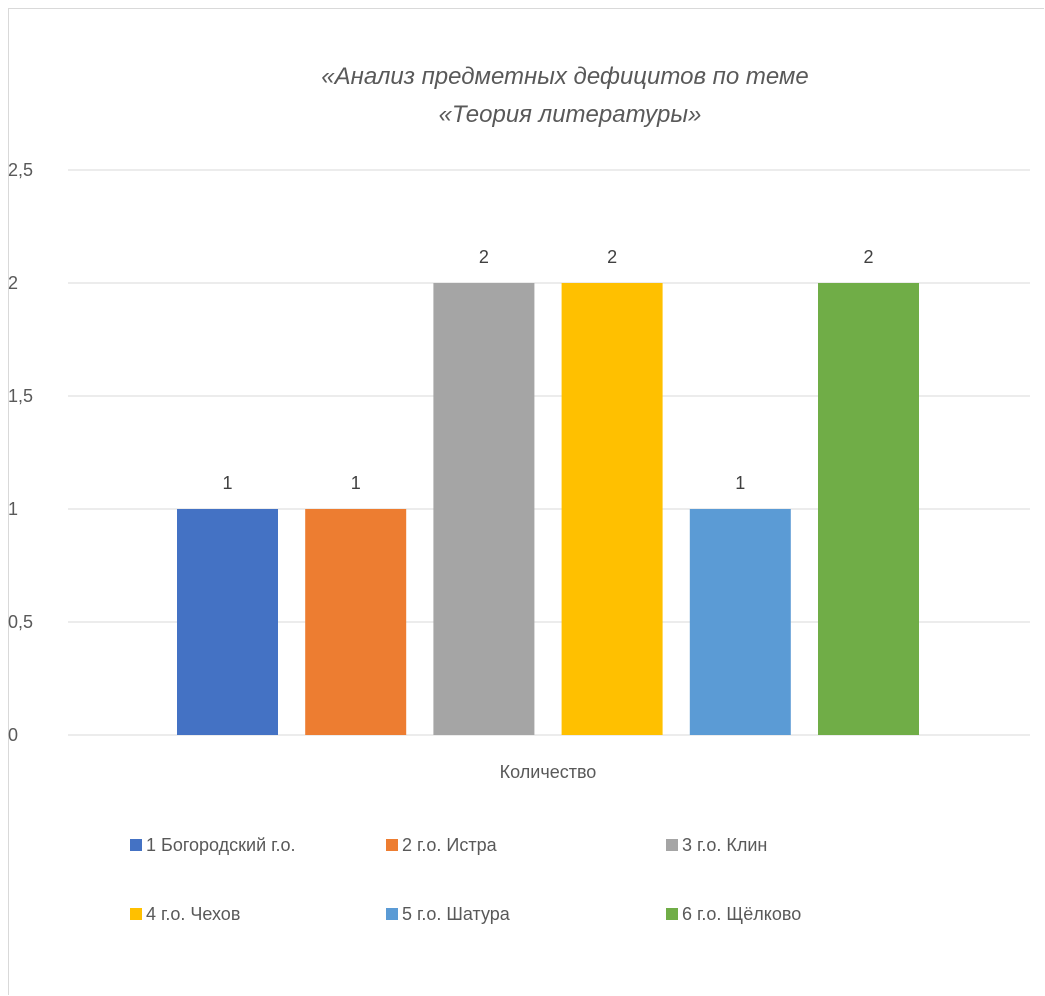  What do you see at coordinates (20, 170) in the screenshot?
I see `y-tick-label: 2,5` at bounding box center [20, 170].